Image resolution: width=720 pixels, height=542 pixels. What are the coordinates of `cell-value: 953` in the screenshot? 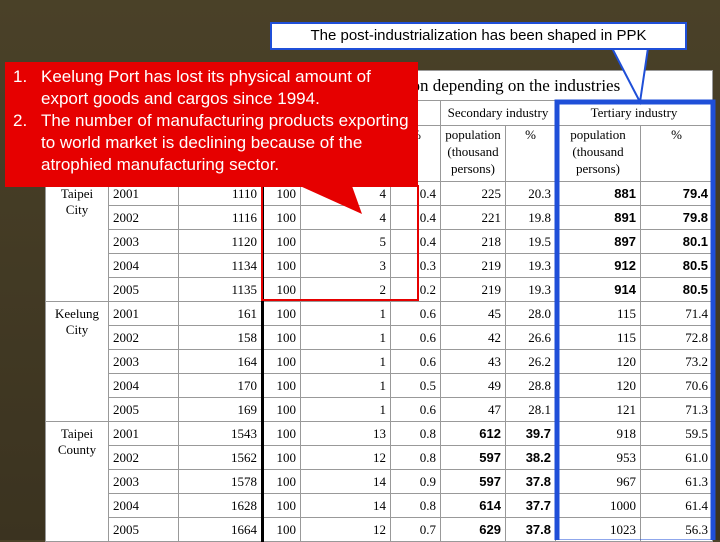 It's located at (598, 457).